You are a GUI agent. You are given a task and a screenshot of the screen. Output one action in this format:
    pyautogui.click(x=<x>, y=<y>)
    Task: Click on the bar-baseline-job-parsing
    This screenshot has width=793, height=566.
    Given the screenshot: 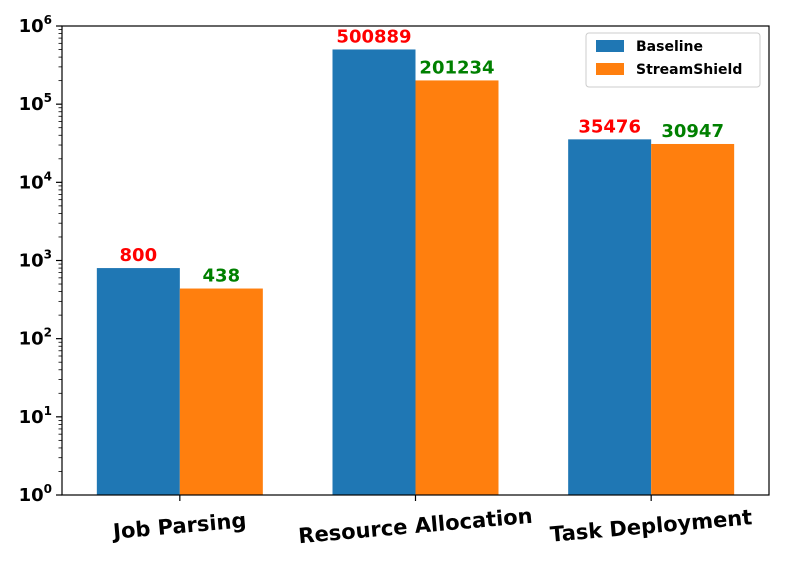 What is the action you would take?
    pyautogui.click(x=138, y=381)
    